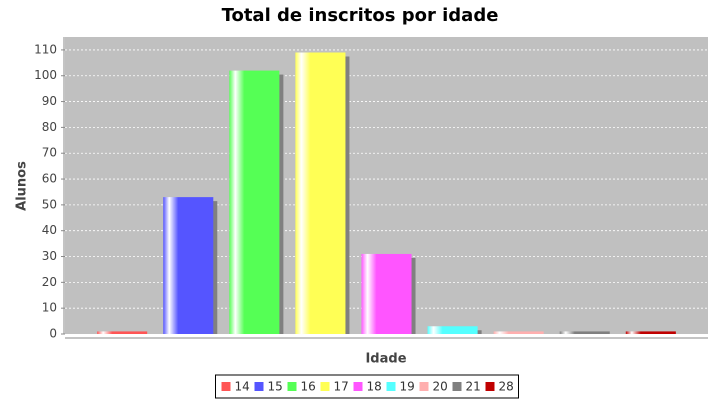 The image size is (720, 404). Describe the element at coordinates (308, 387) in the screenshot. I see `legend-label: 16` at that location.